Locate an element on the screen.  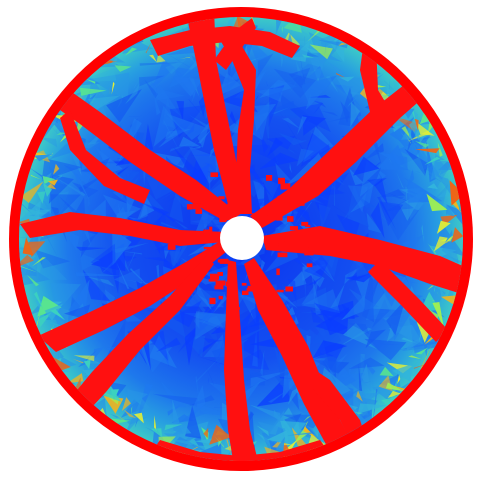
fracture-specks is located at coordinates (241, 241).